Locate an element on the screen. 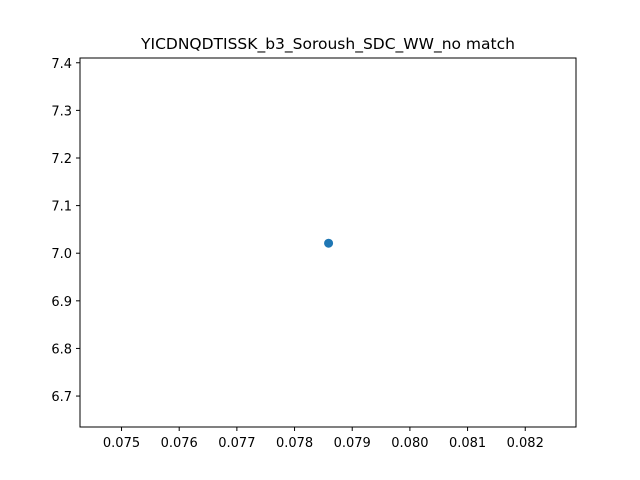 This screenshot has height=480, width=640. data-point is located at coordinates (329, 243).